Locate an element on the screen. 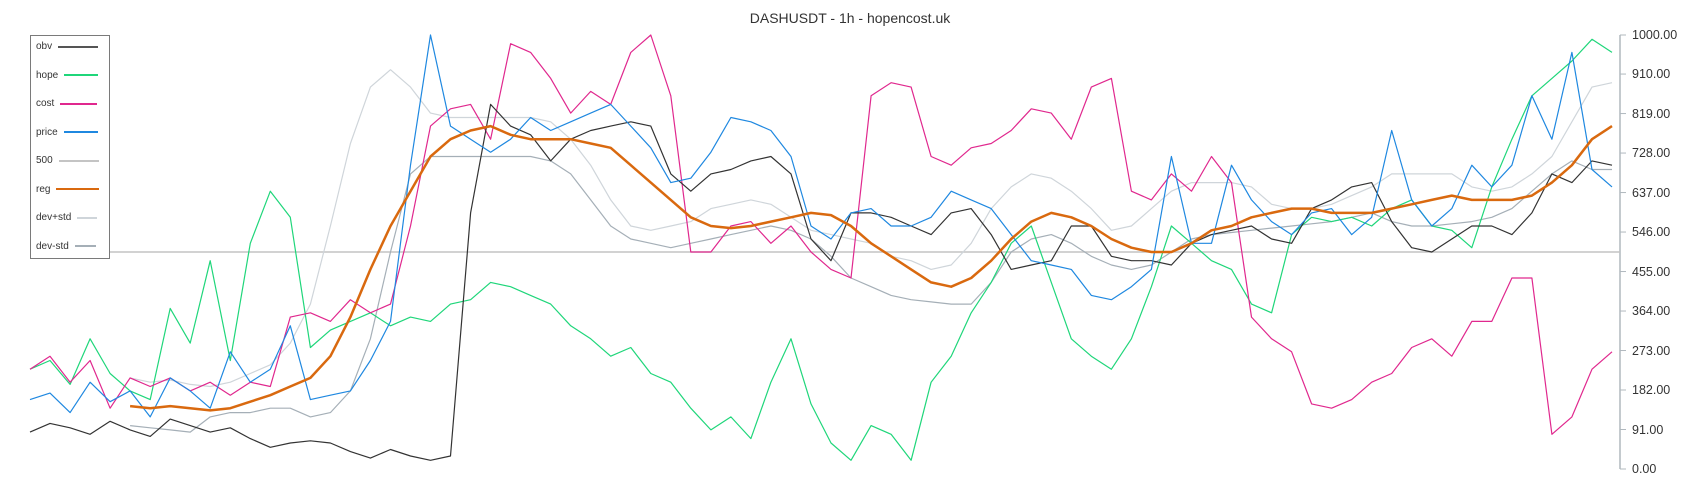 This screenshot has height=500, width=1700. y-tick-label: 910.00 is located at coordinates (1651, 74).